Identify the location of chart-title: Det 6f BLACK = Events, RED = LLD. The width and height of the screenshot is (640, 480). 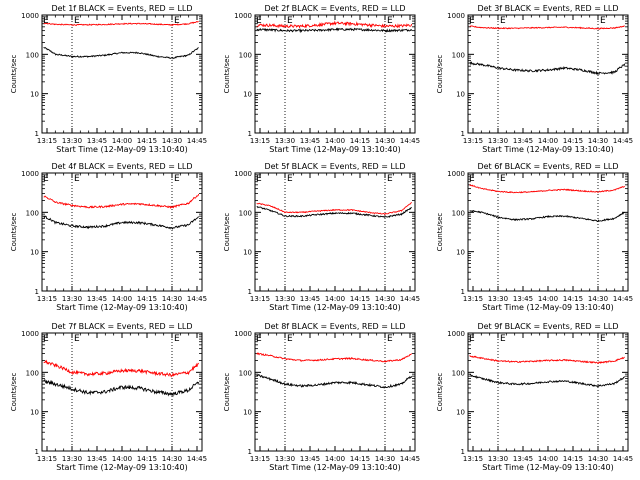
(547, 166).